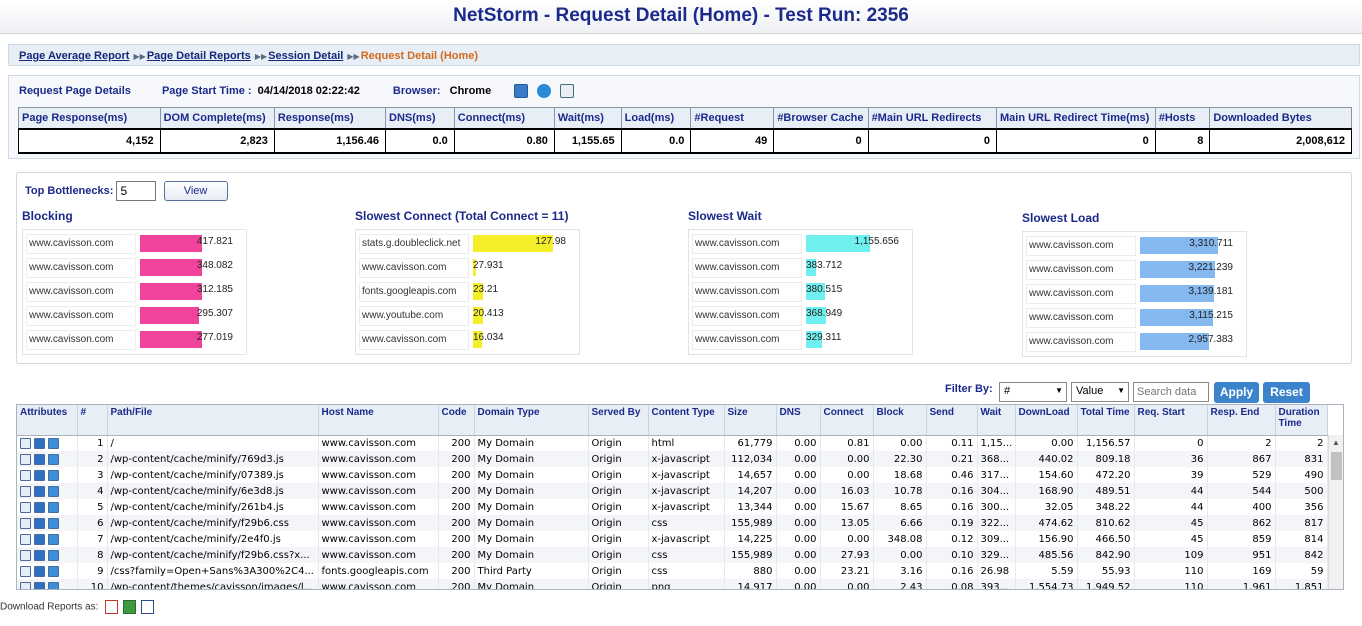 This screenshot has width=1362, height=626. I want to click on column-header: #, so click(92, 420).